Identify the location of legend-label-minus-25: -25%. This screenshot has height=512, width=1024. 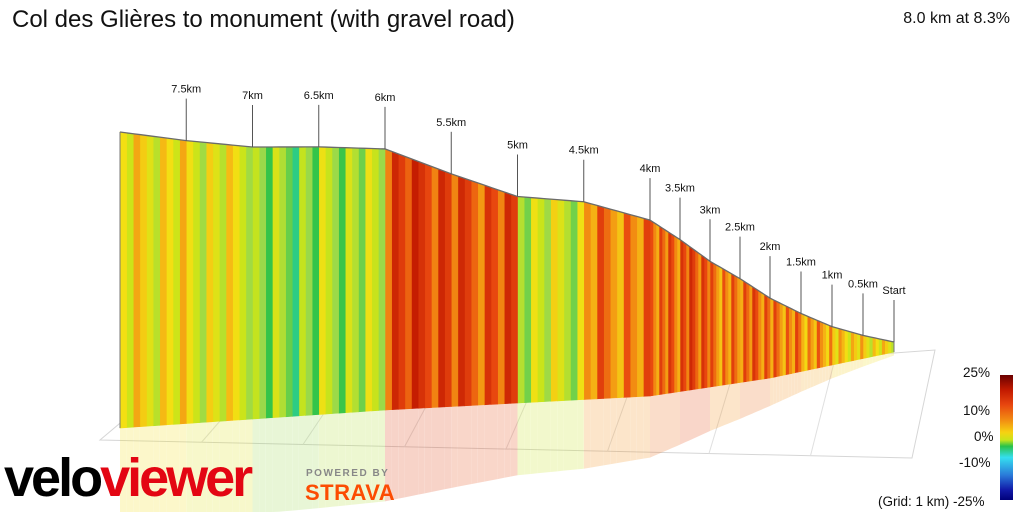
(969, 501).